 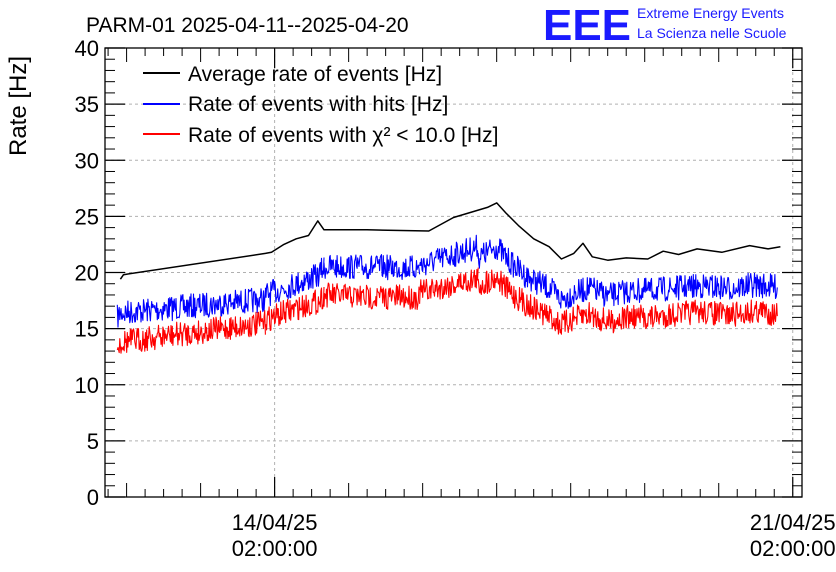 I want to click on legend-label-average: Average rate of events [Hz], so click(x=315, y=74).